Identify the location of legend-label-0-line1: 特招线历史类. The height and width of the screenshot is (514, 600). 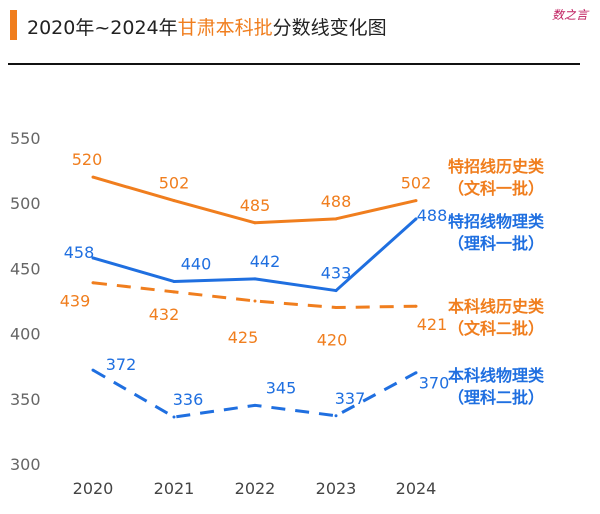
(496, 166).